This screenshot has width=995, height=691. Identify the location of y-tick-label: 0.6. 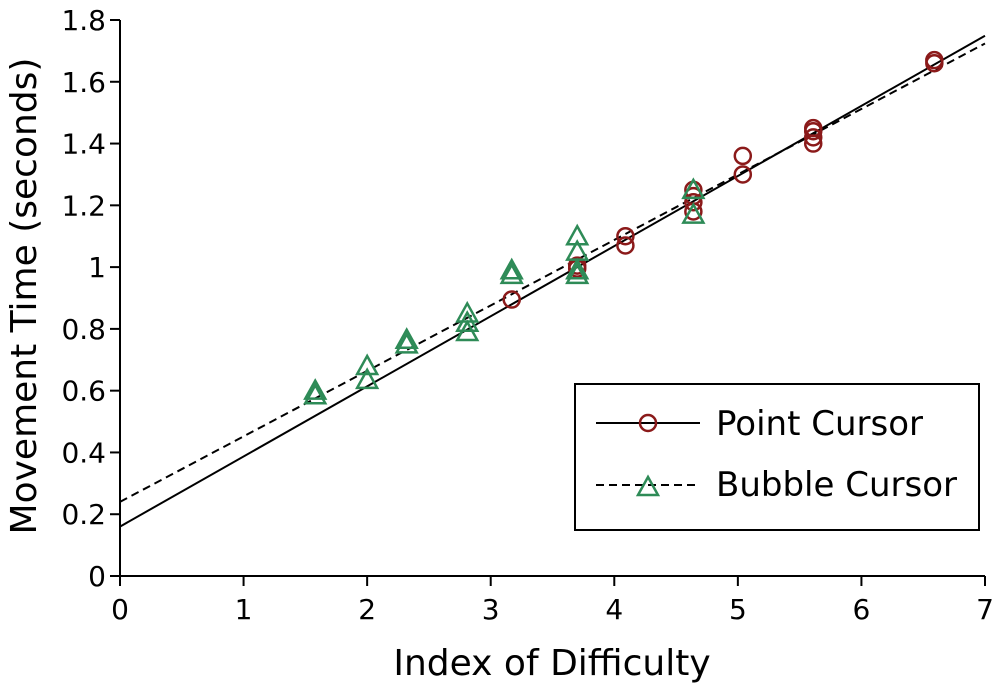
(83, 391).